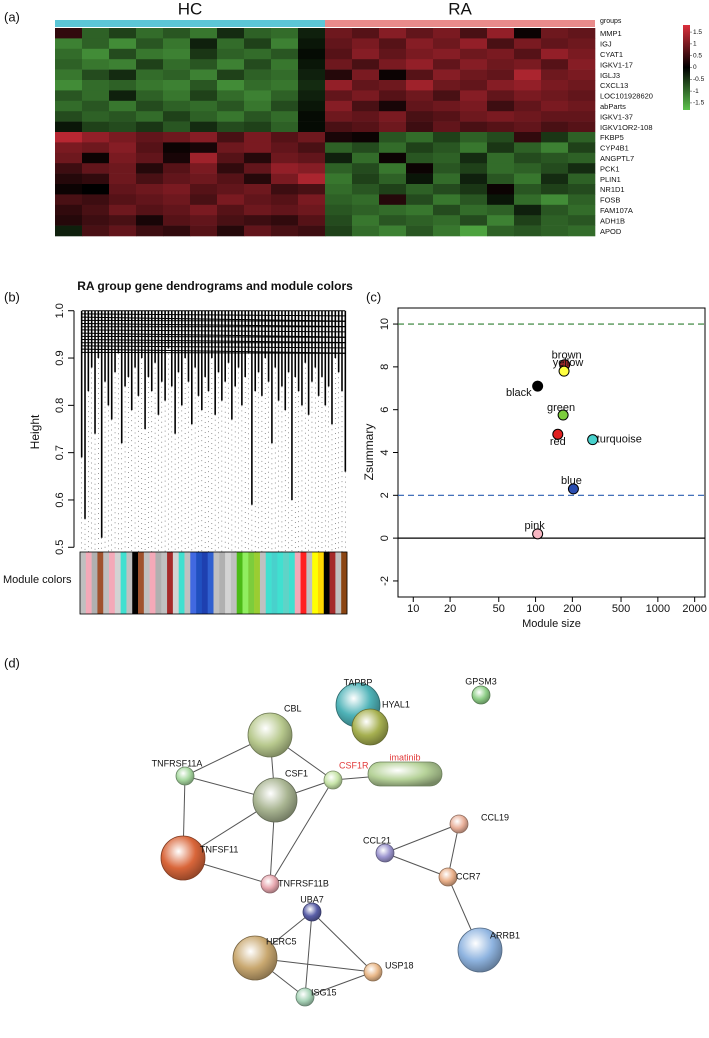 Image resolution: width=709 pixels, height=1038 pixels. What do you see at coordinates (450, 609) in the screenshot?
I see `x-tick-label: 20` at bounding box center [450, 609].